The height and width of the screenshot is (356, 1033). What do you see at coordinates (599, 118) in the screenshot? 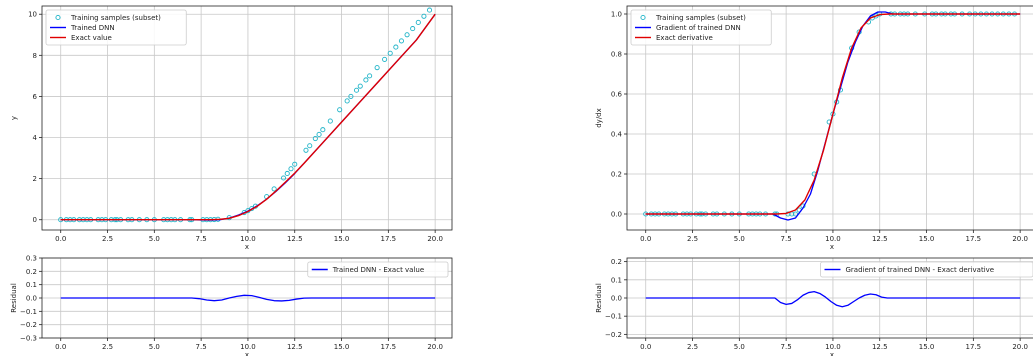
I see `y-axis-label: dy/dx` at bounding box center [599, 118].